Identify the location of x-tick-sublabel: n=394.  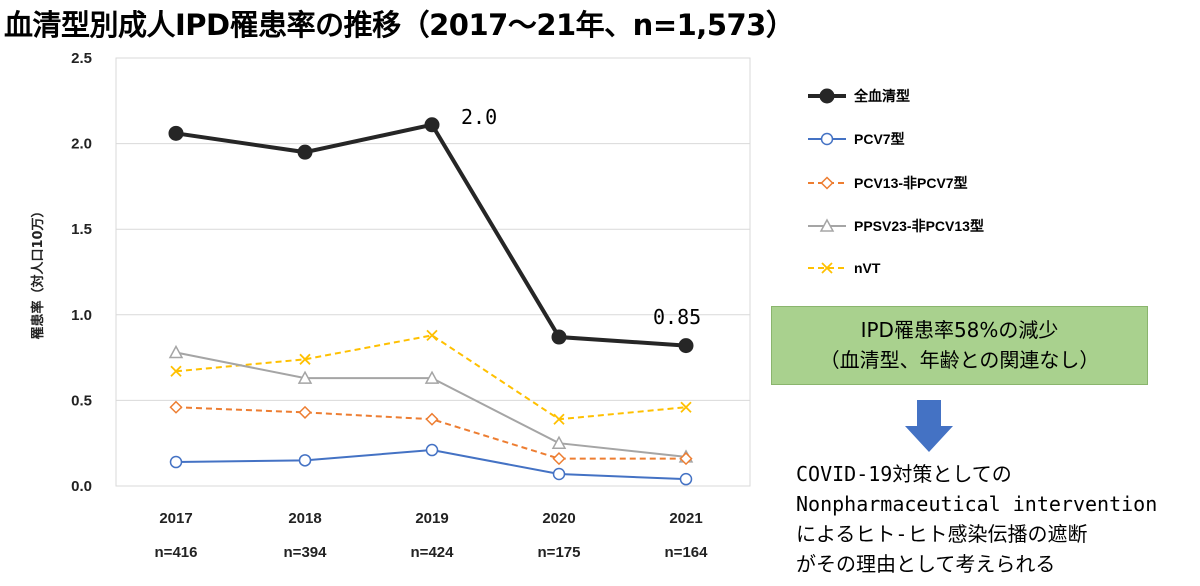
(306, 552).